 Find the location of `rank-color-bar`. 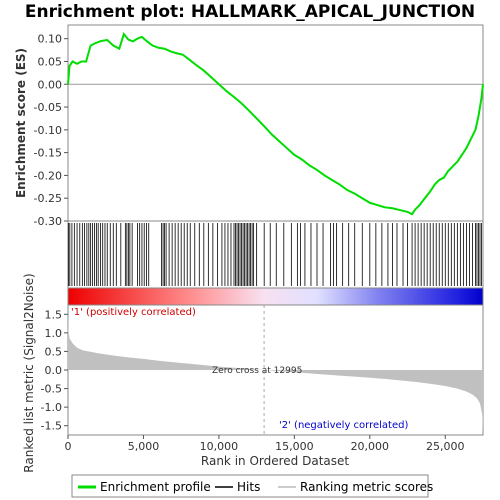

rank-color-bar is located at coordinates (275, 296).